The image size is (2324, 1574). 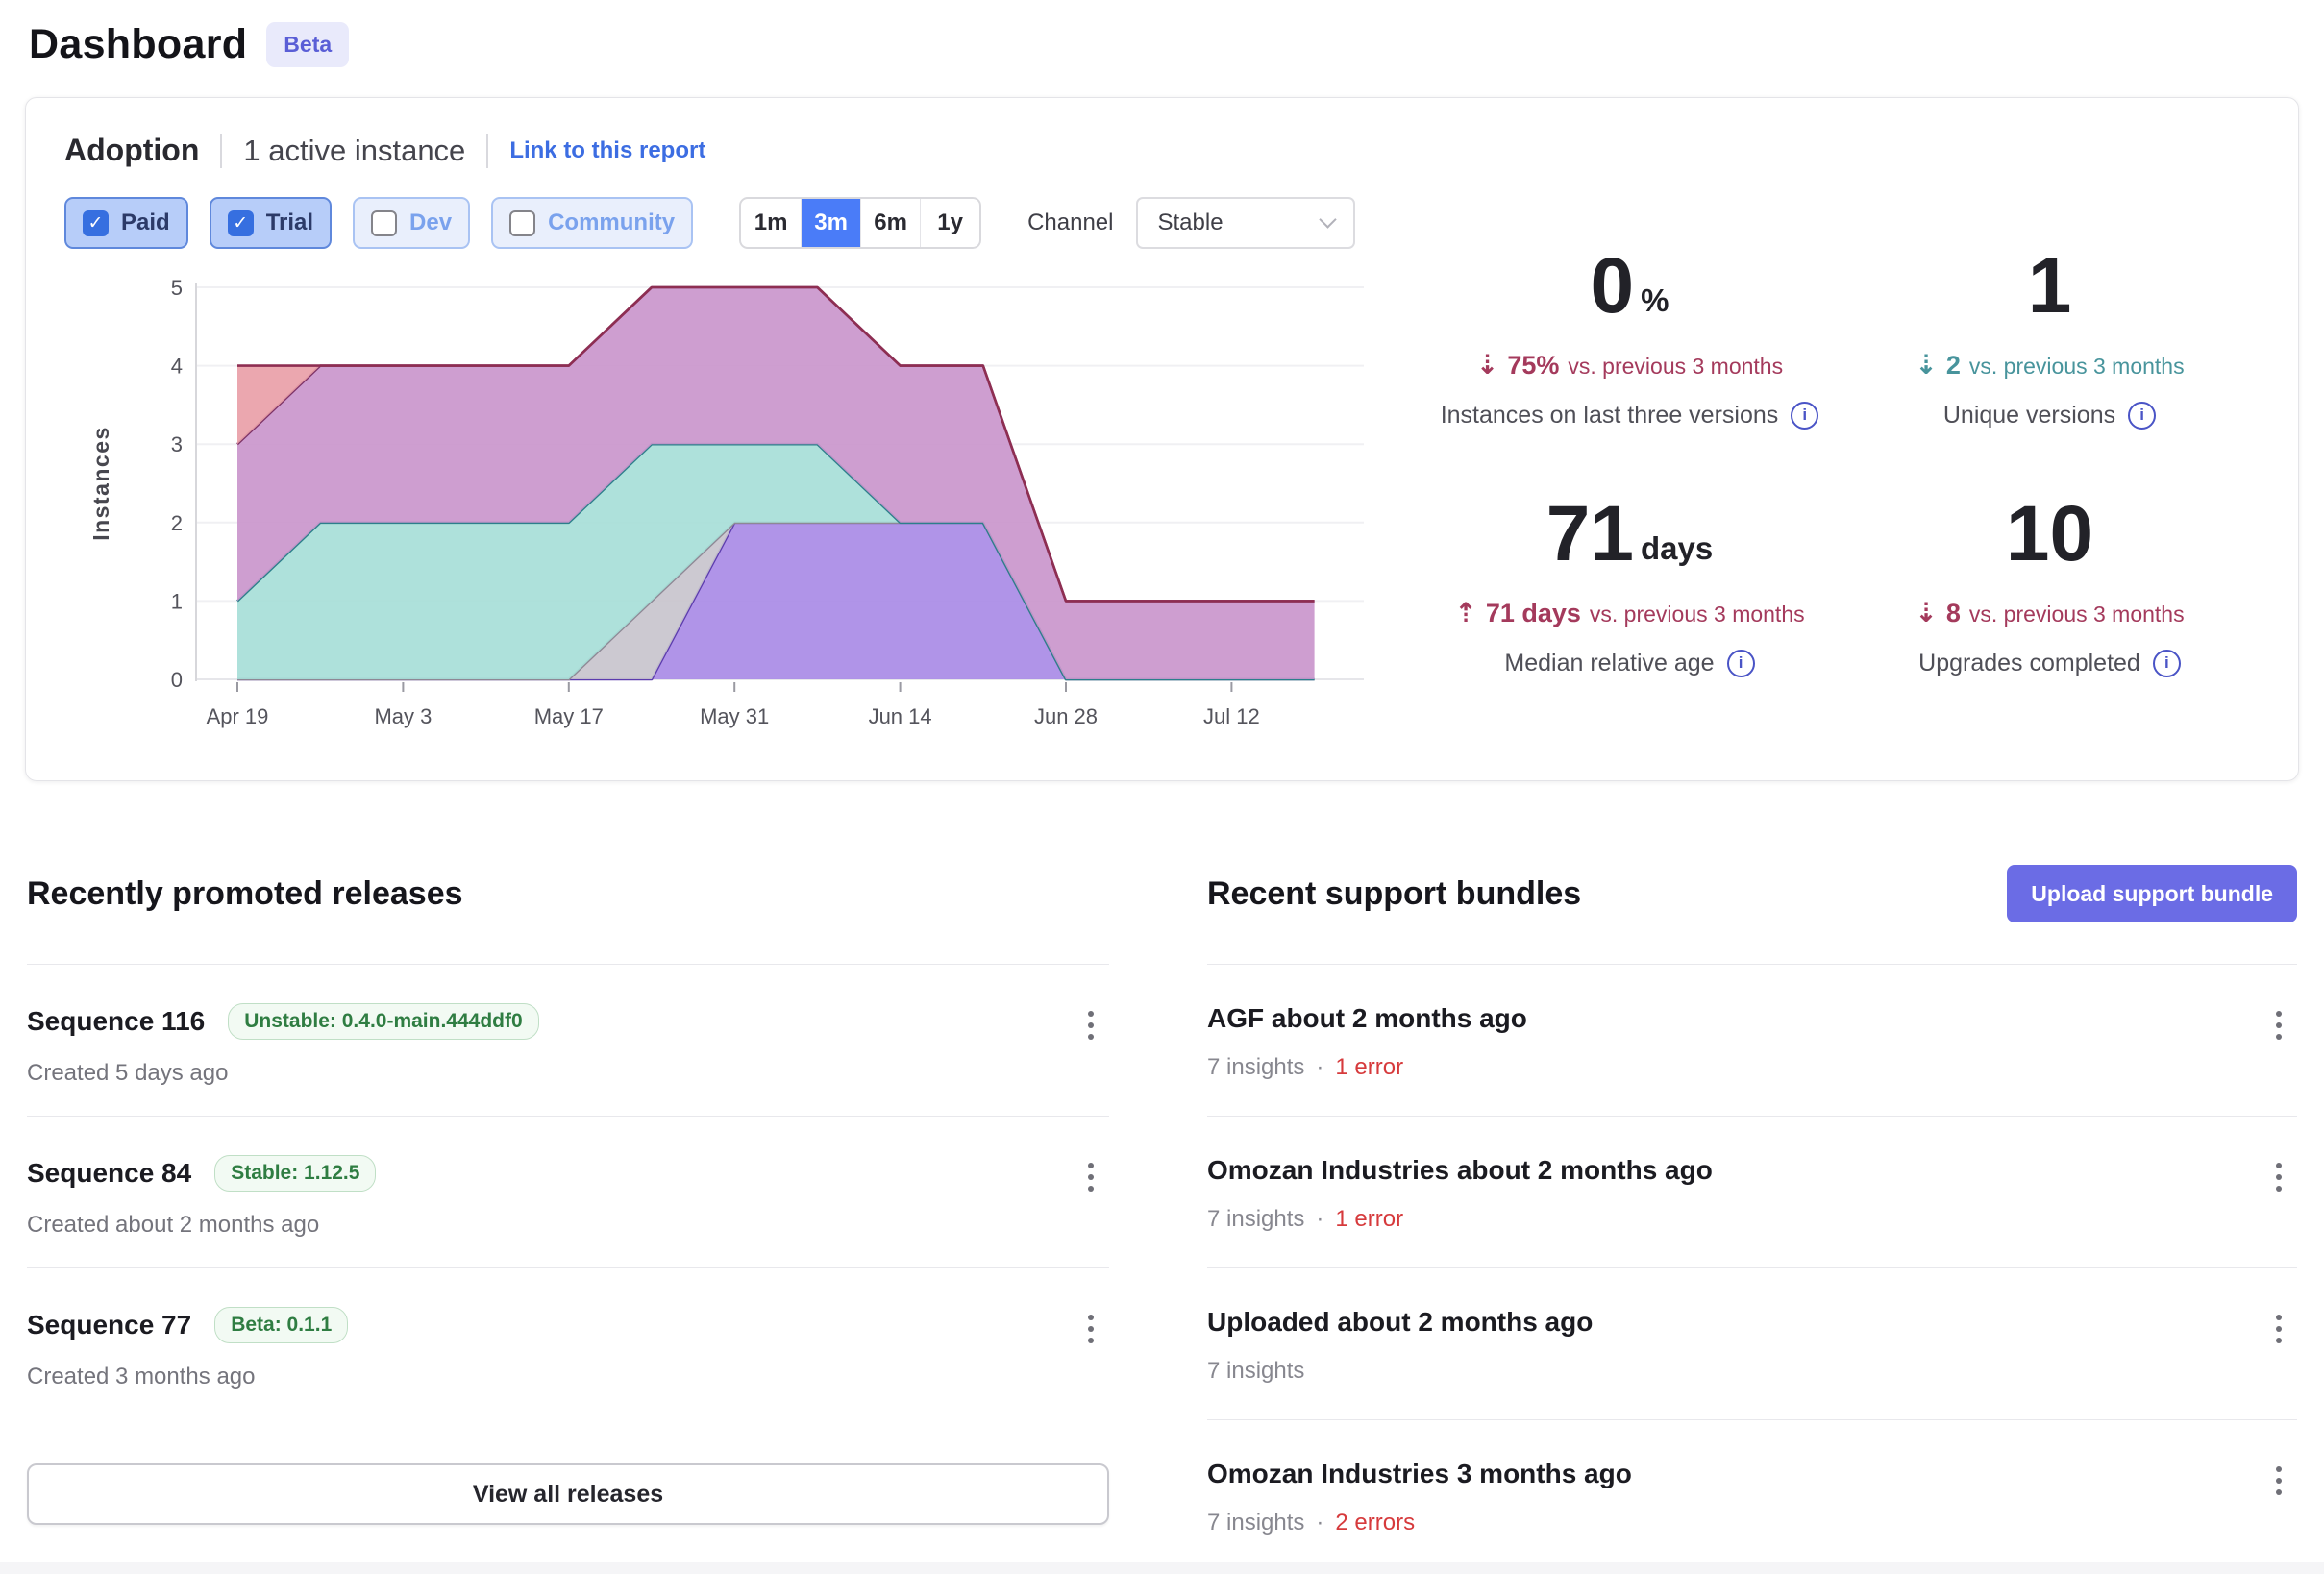 What do you see at coordinates (177, 523) in the screenshot?
I see `svg-text: 2` at bounding box center [177, 523].